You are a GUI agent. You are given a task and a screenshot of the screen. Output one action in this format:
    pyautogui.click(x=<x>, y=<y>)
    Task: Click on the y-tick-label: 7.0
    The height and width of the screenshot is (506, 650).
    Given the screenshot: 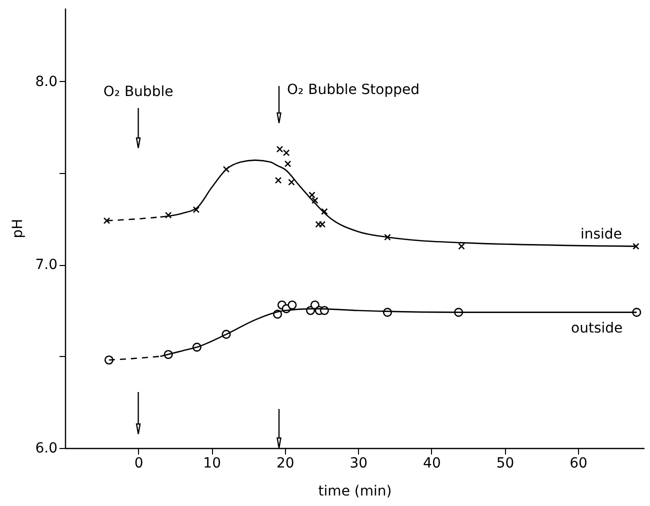 What is the action you would take?
    pyautogui.click(x=46, y=265)
    